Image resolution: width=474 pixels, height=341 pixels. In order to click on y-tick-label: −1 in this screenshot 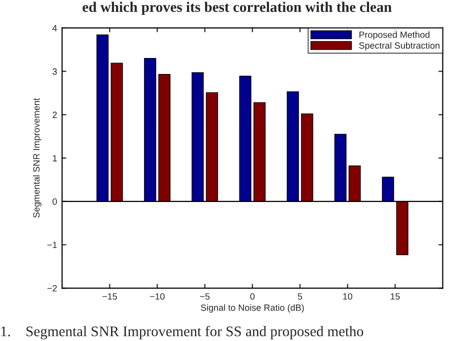, I will do `click(52, 245)`.